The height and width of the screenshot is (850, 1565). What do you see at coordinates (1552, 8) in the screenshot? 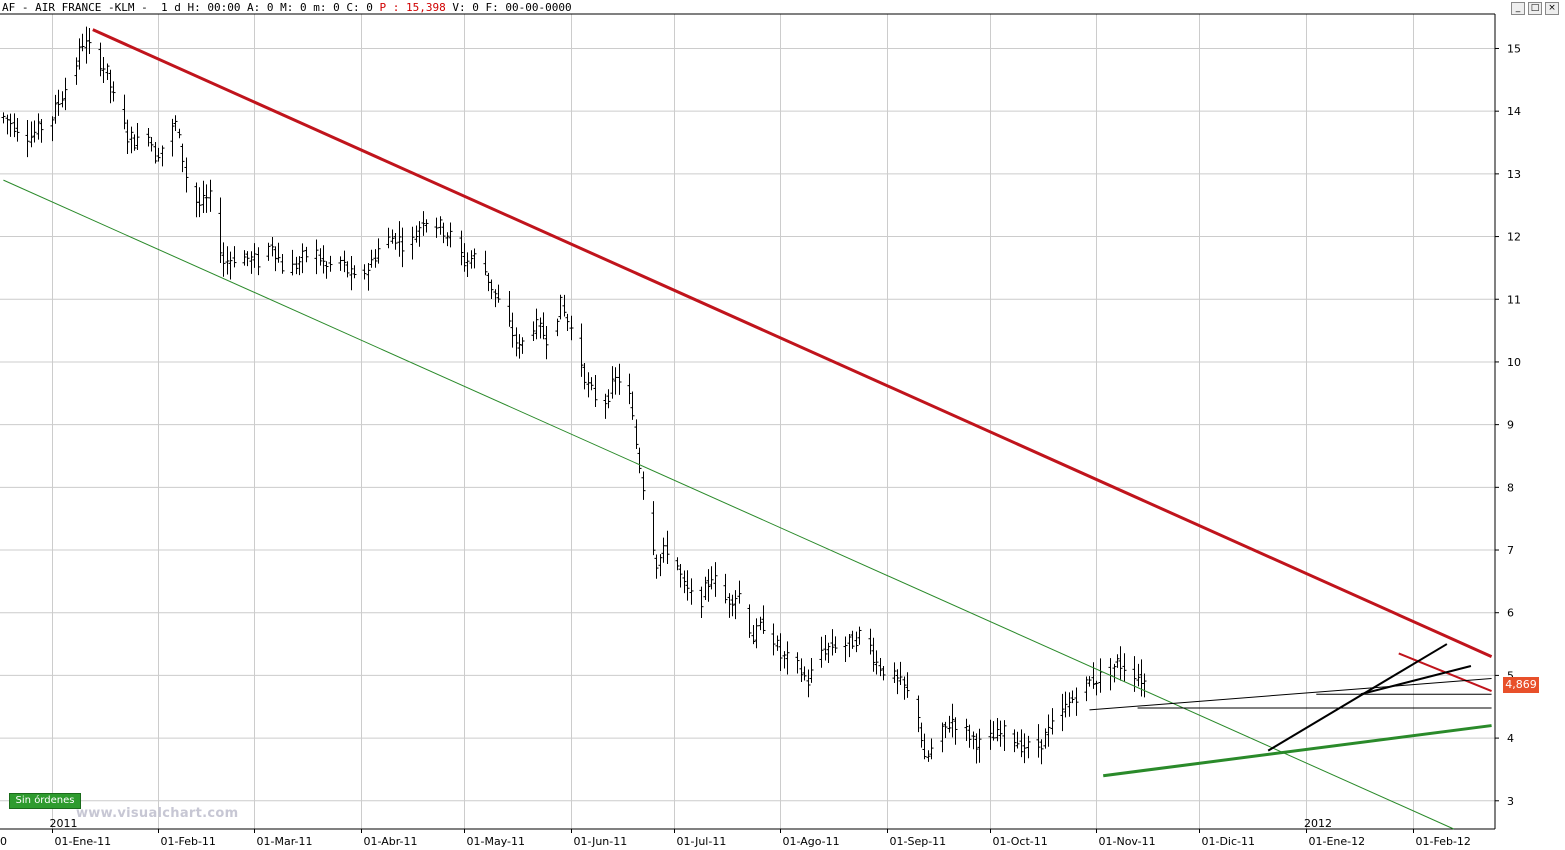
I see `close-button: ×` at bounding box center [1552, 8].